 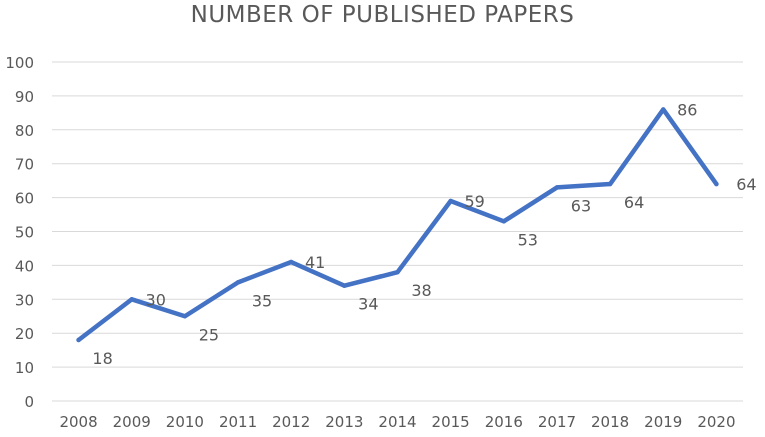 I want to click on y-tick-label: 70, so click(x=24, y=165).